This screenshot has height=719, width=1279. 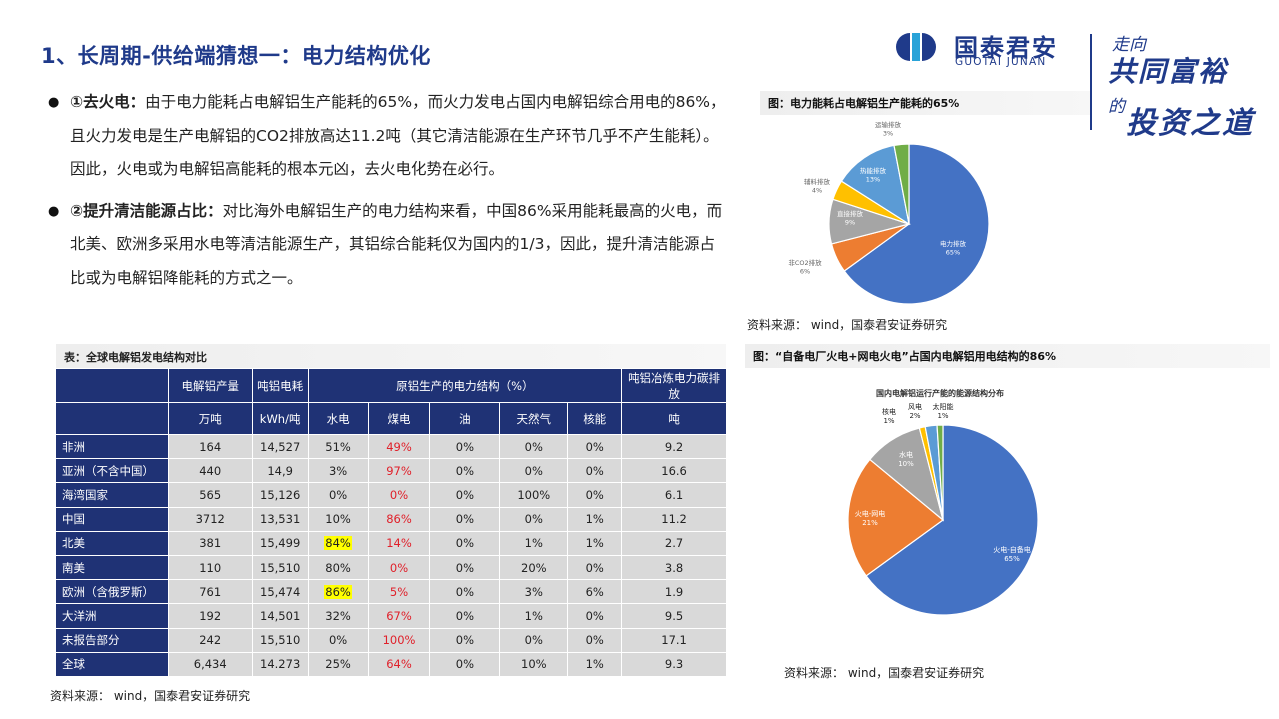 I want to click on table-header-structure: 原铝生产的电力结构（%）, so click(x=465, y=385).